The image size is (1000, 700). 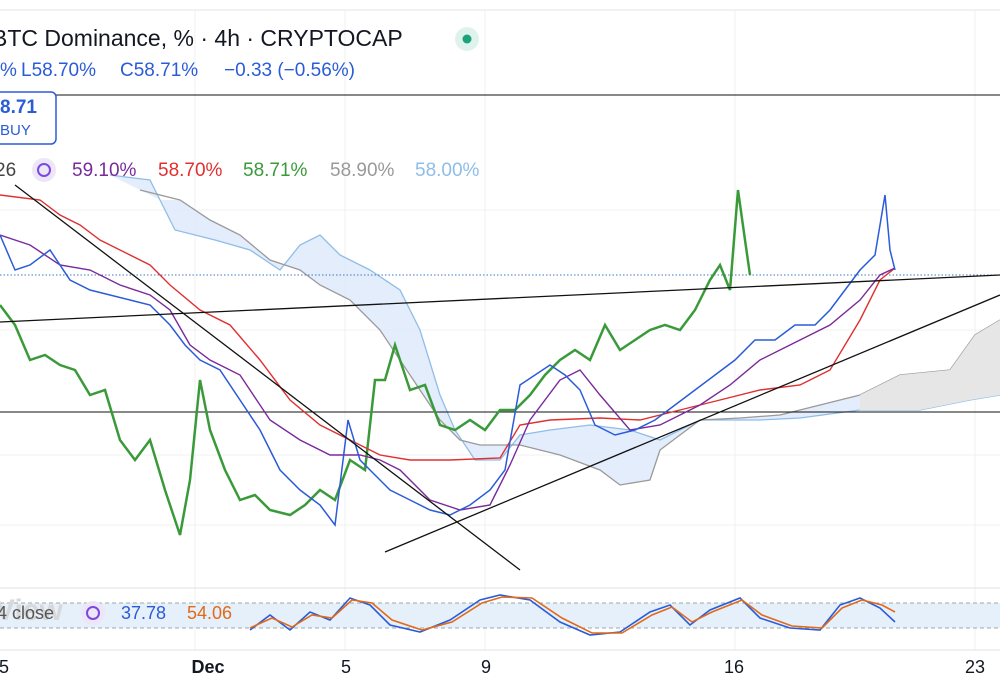 I want to click on ohlc-low: L58.70%, so click(x=58, y=70).